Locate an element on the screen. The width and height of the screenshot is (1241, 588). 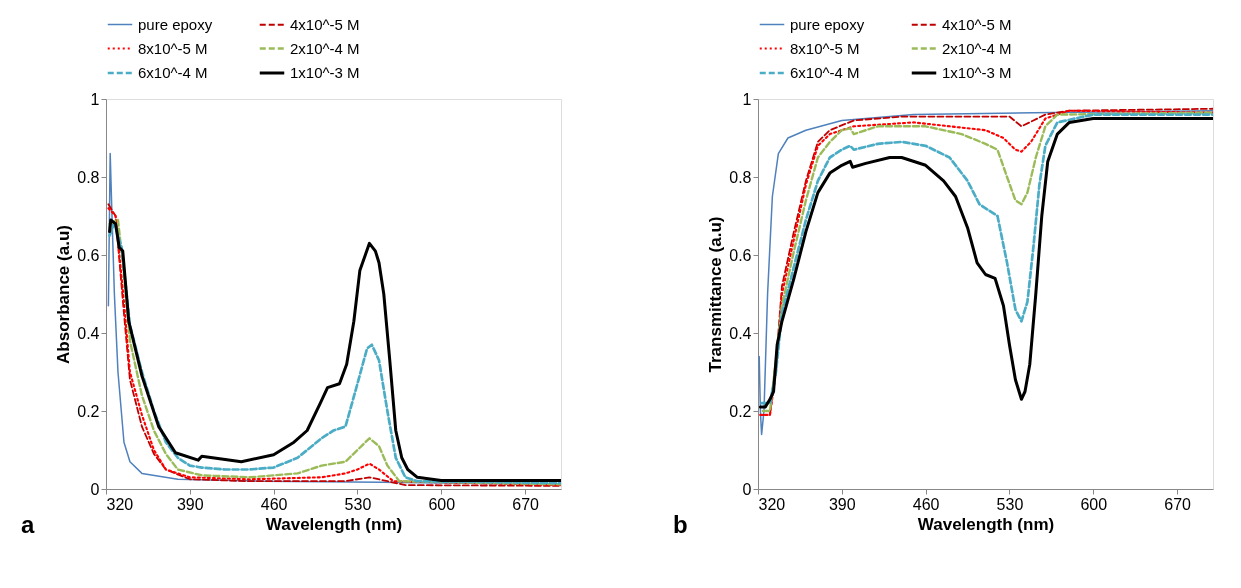
text: a is located at coordinates (28, 524).